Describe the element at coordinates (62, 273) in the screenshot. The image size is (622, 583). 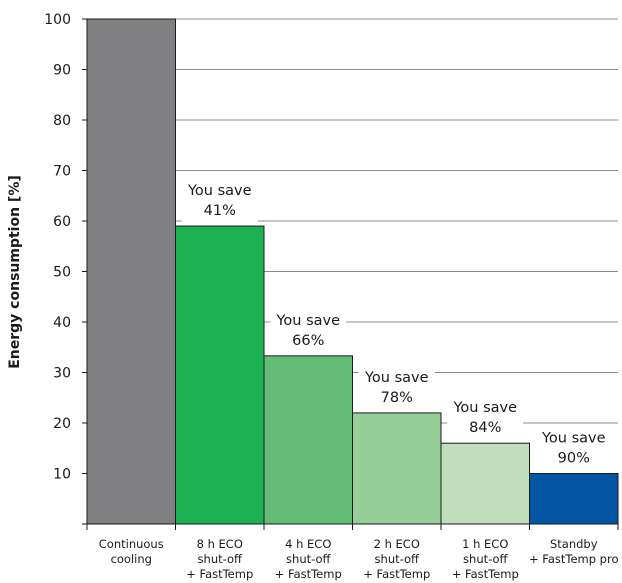
I see `y-tick-label: 50` at that location.